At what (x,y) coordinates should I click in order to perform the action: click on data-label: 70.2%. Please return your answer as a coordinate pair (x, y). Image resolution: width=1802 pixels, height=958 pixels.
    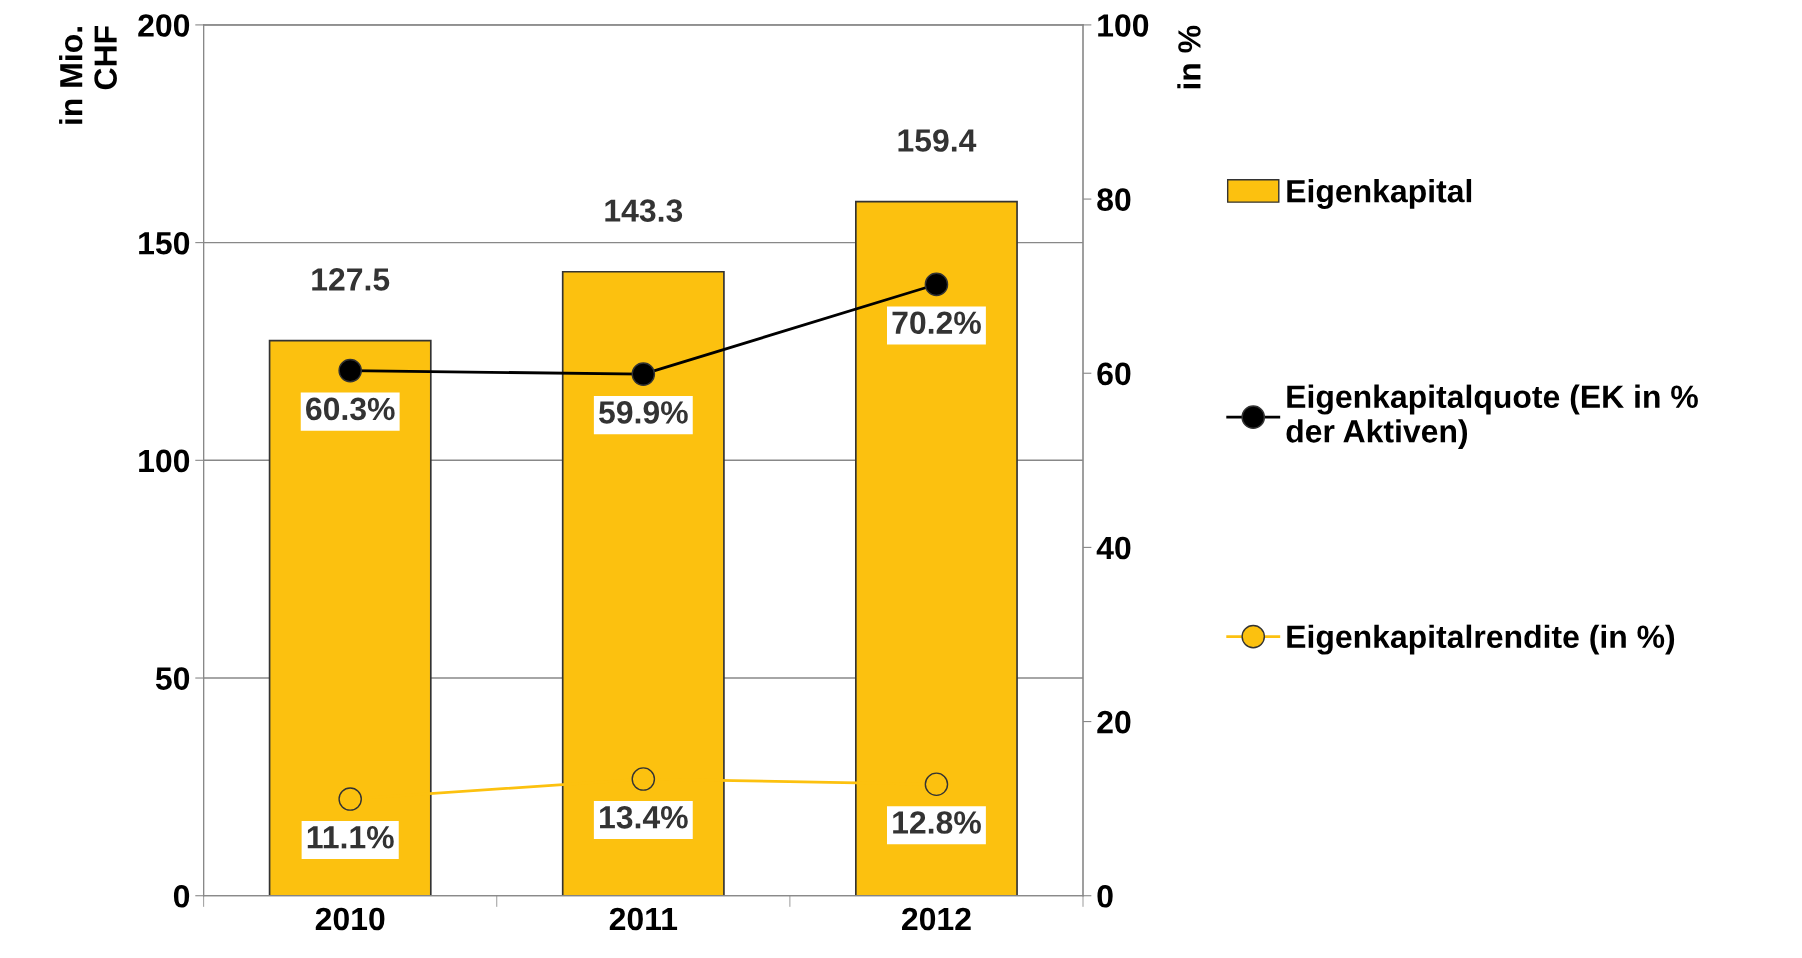
    Looking at the image, I should click on (936, 322).